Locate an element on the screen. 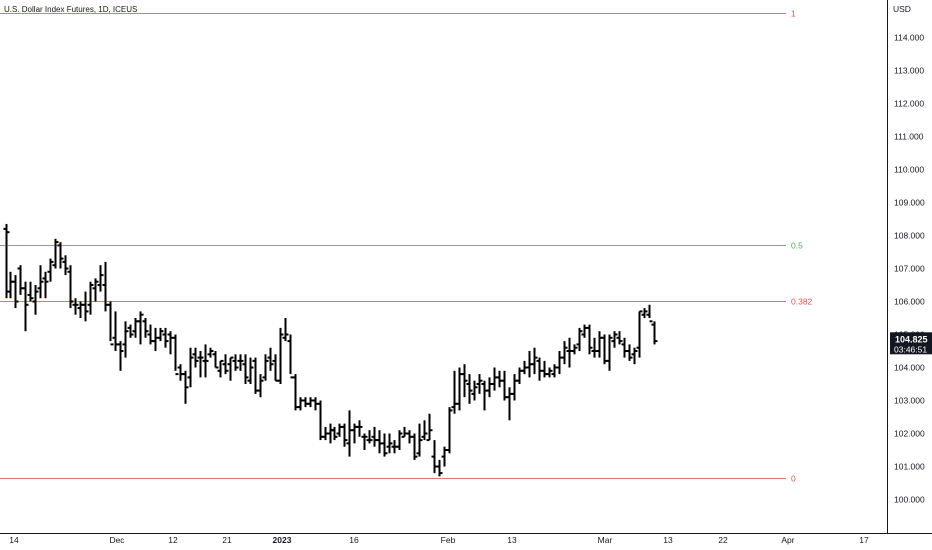  time-tick-label: 2023 is located at coordinates (282, 540).